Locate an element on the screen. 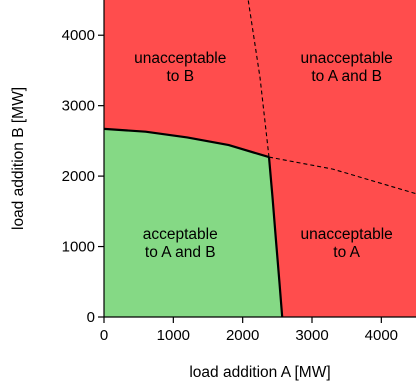 This screenshot has height=388, width=416. x-axis-ticks: 0 1000 2000 3000 4000 is located at coordinates (249, 330).